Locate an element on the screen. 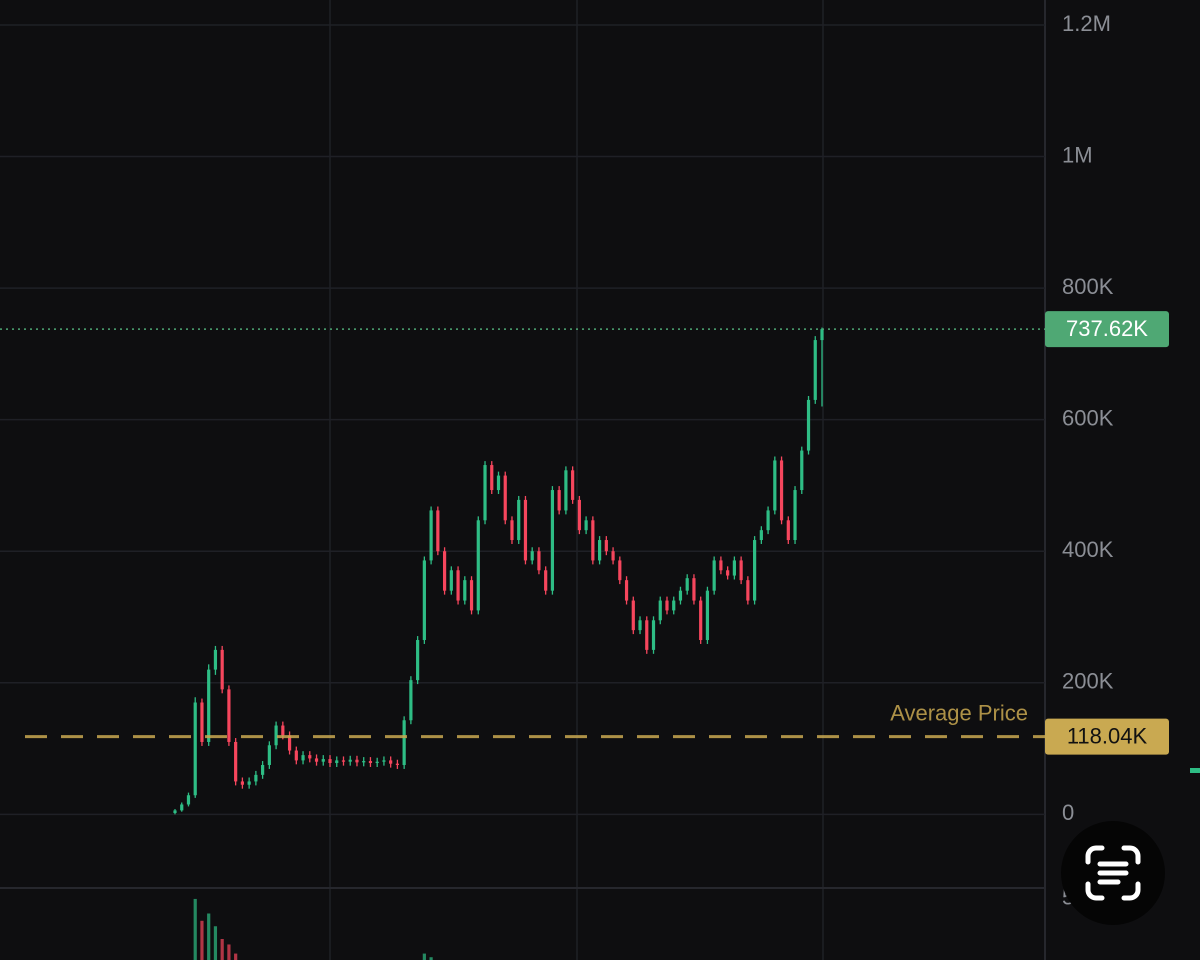 The image size is (1200, 960). y-tick-label: 1M is located at coordinates (1077, 154).